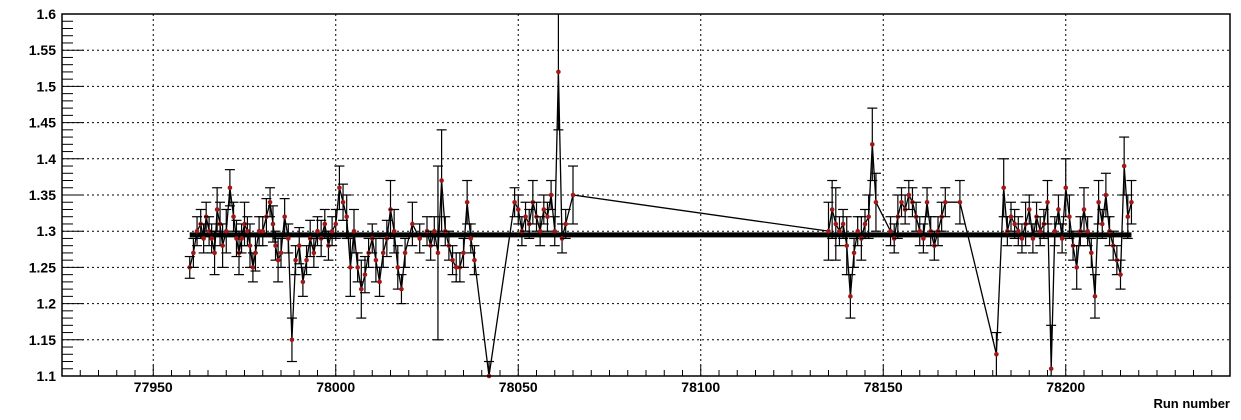  Describe the element at coordinates (47, 86) in the screenshot. I see `y-tick-label: 1.5` at that location.